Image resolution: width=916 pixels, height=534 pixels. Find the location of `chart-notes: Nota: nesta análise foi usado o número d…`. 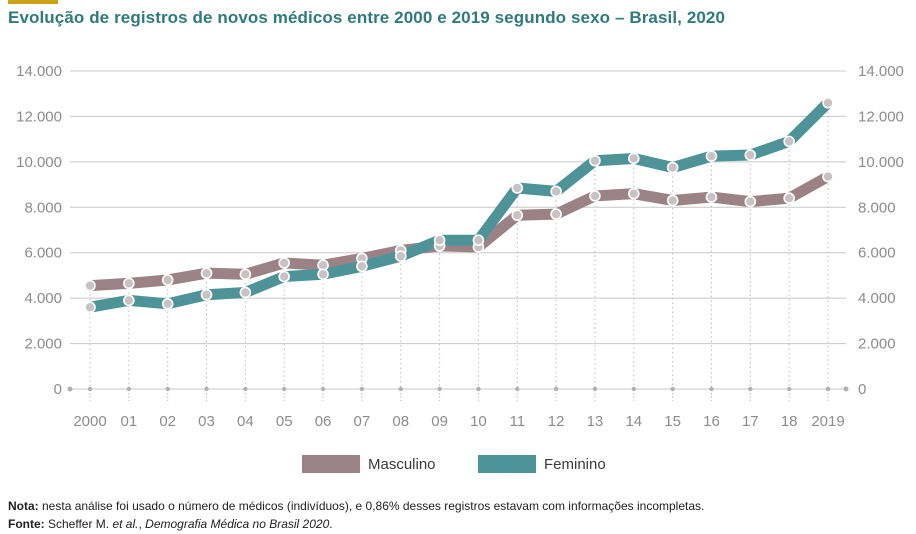

chart-notes: Nota: nesta análise foi usado o número d… is located at coordinates (356, 515).